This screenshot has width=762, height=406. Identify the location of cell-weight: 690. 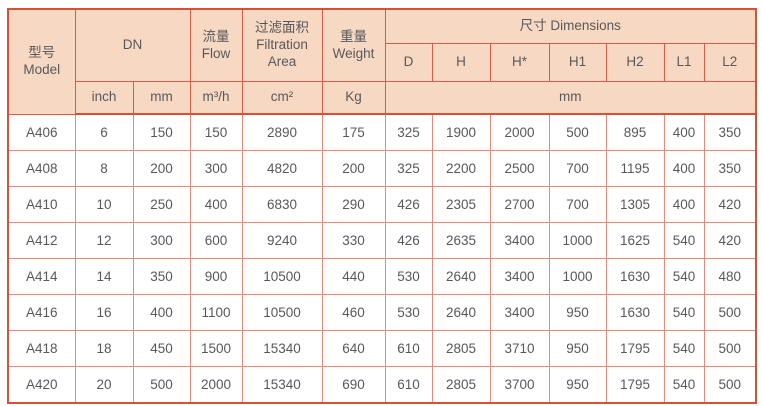
(353, 385).